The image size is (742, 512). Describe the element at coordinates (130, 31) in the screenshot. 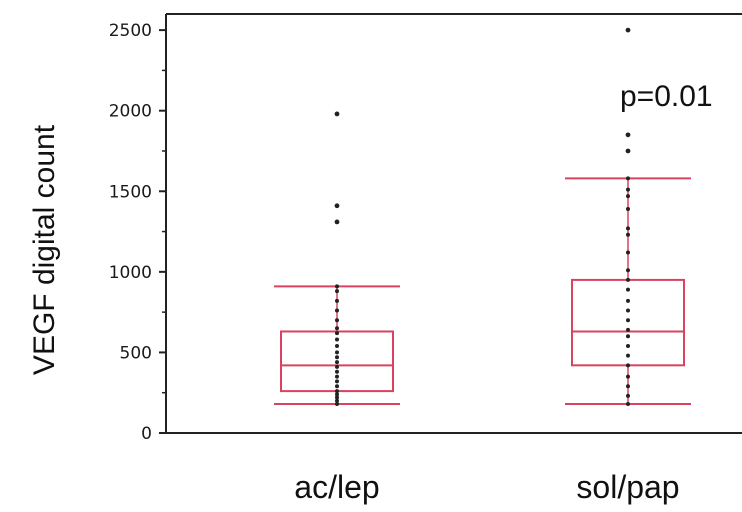

I see `y-tick-label: 2500` at that location.